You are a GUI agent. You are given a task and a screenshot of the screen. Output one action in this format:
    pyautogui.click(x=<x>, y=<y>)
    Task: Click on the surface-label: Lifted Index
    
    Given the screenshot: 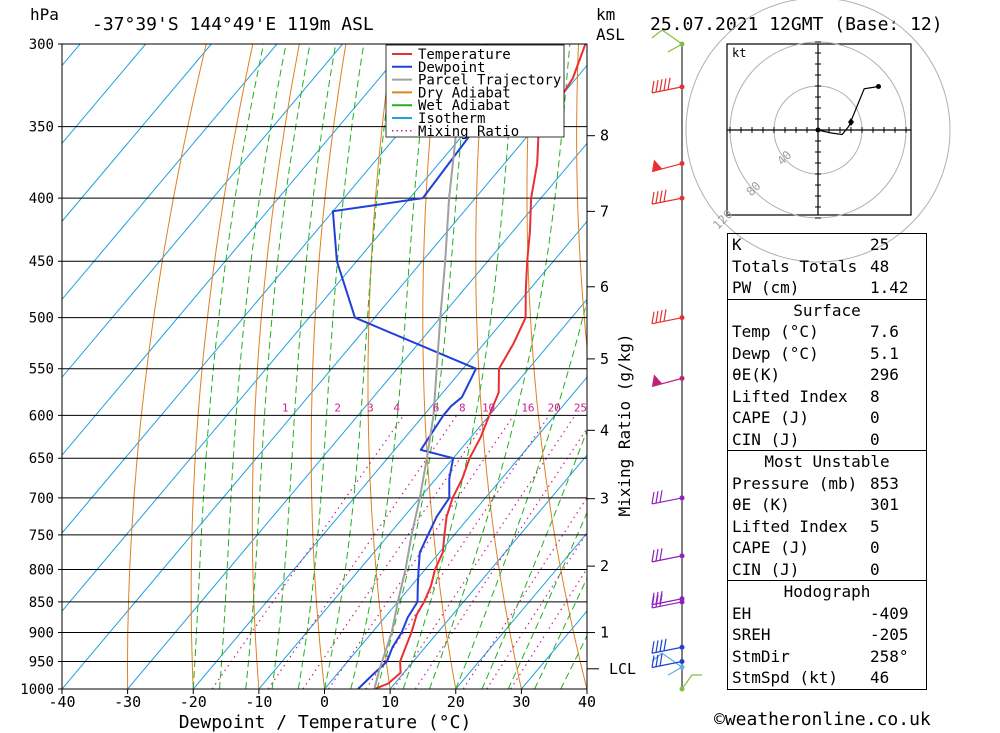 What is the action you would take?
    pyautogui.click(x=790, y=396)
    